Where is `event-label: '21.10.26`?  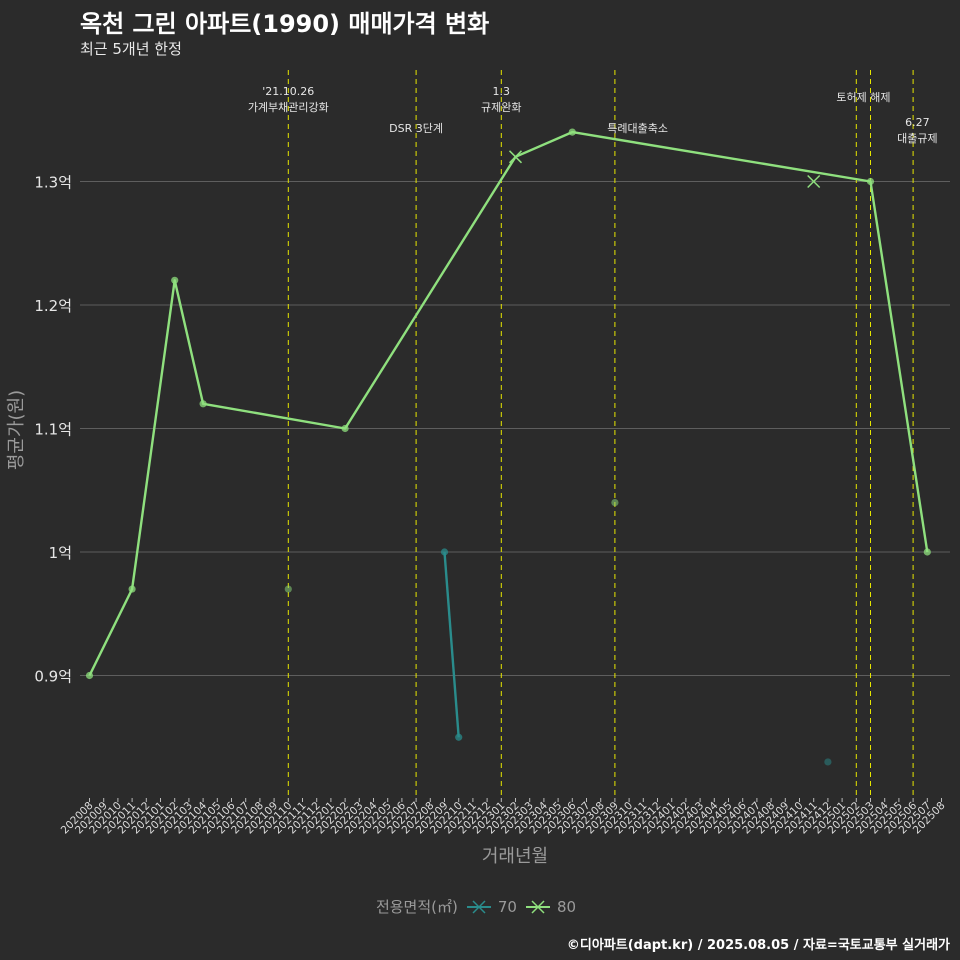 event-label: '21.10.26 is located at coordinates (288, 91).